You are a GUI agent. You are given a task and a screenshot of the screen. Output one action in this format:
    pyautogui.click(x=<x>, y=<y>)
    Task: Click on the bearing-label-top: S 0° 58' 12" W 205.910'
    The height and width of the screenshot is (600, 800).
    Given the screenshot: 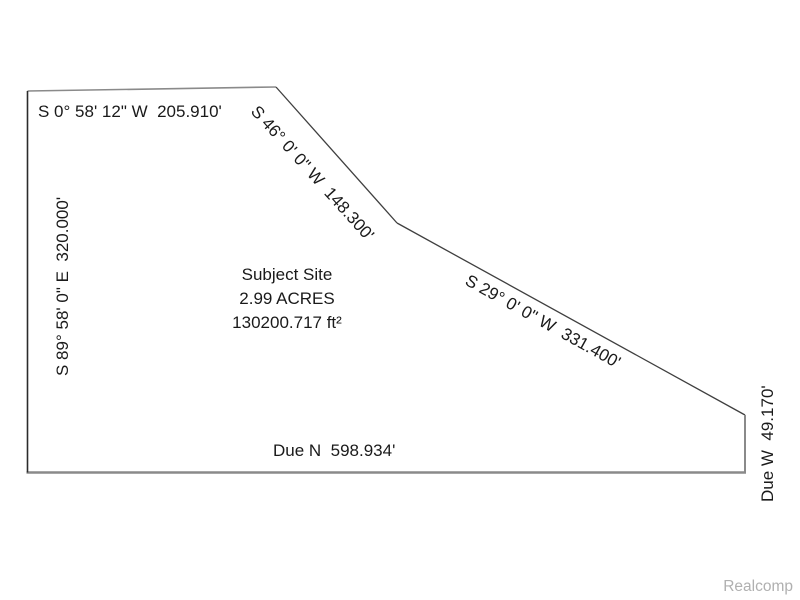 What is the action you would take?
    pyautogui.click(x=130, y=111)
    